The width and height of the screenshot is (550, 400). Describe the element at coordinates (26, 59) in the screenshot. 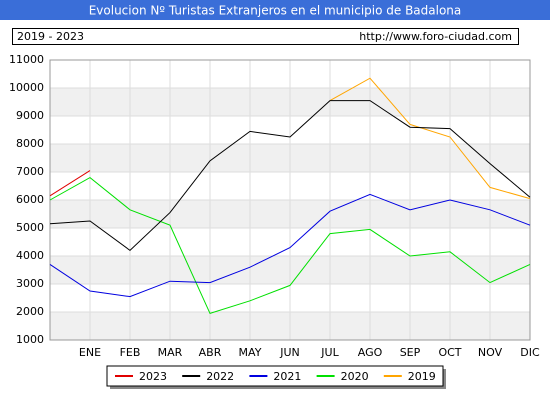

I see `y-tick-label: 11000` at that location.